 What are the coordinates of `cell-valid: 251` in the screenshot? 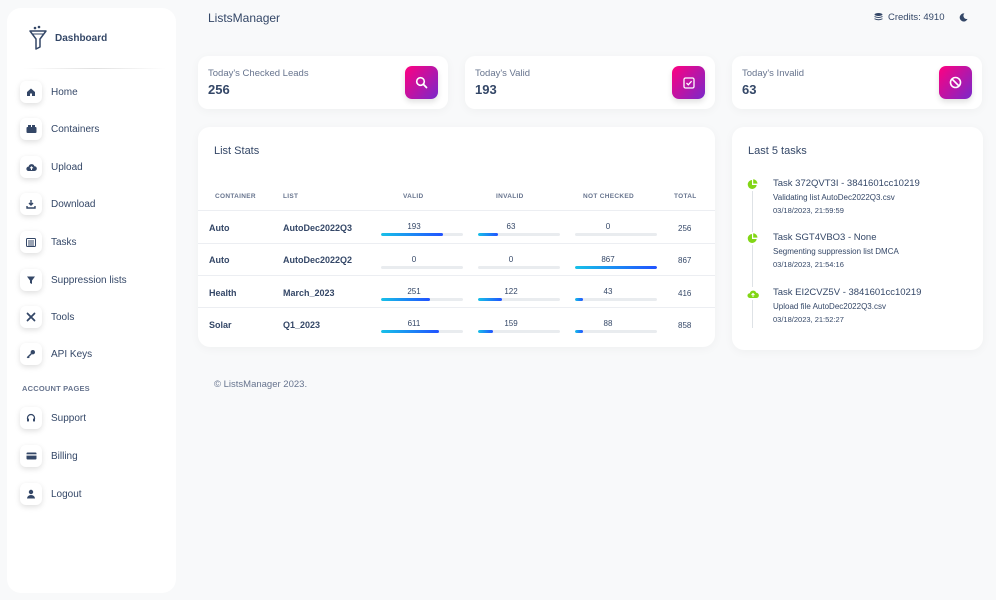 It's located at (414, 291).